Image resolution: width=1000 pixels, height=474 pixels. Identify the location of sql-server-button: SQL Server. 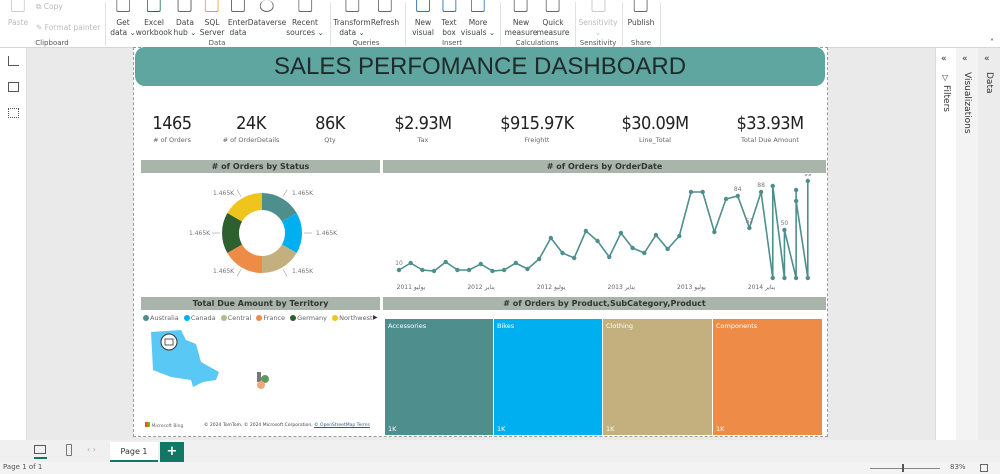
(212, 19).